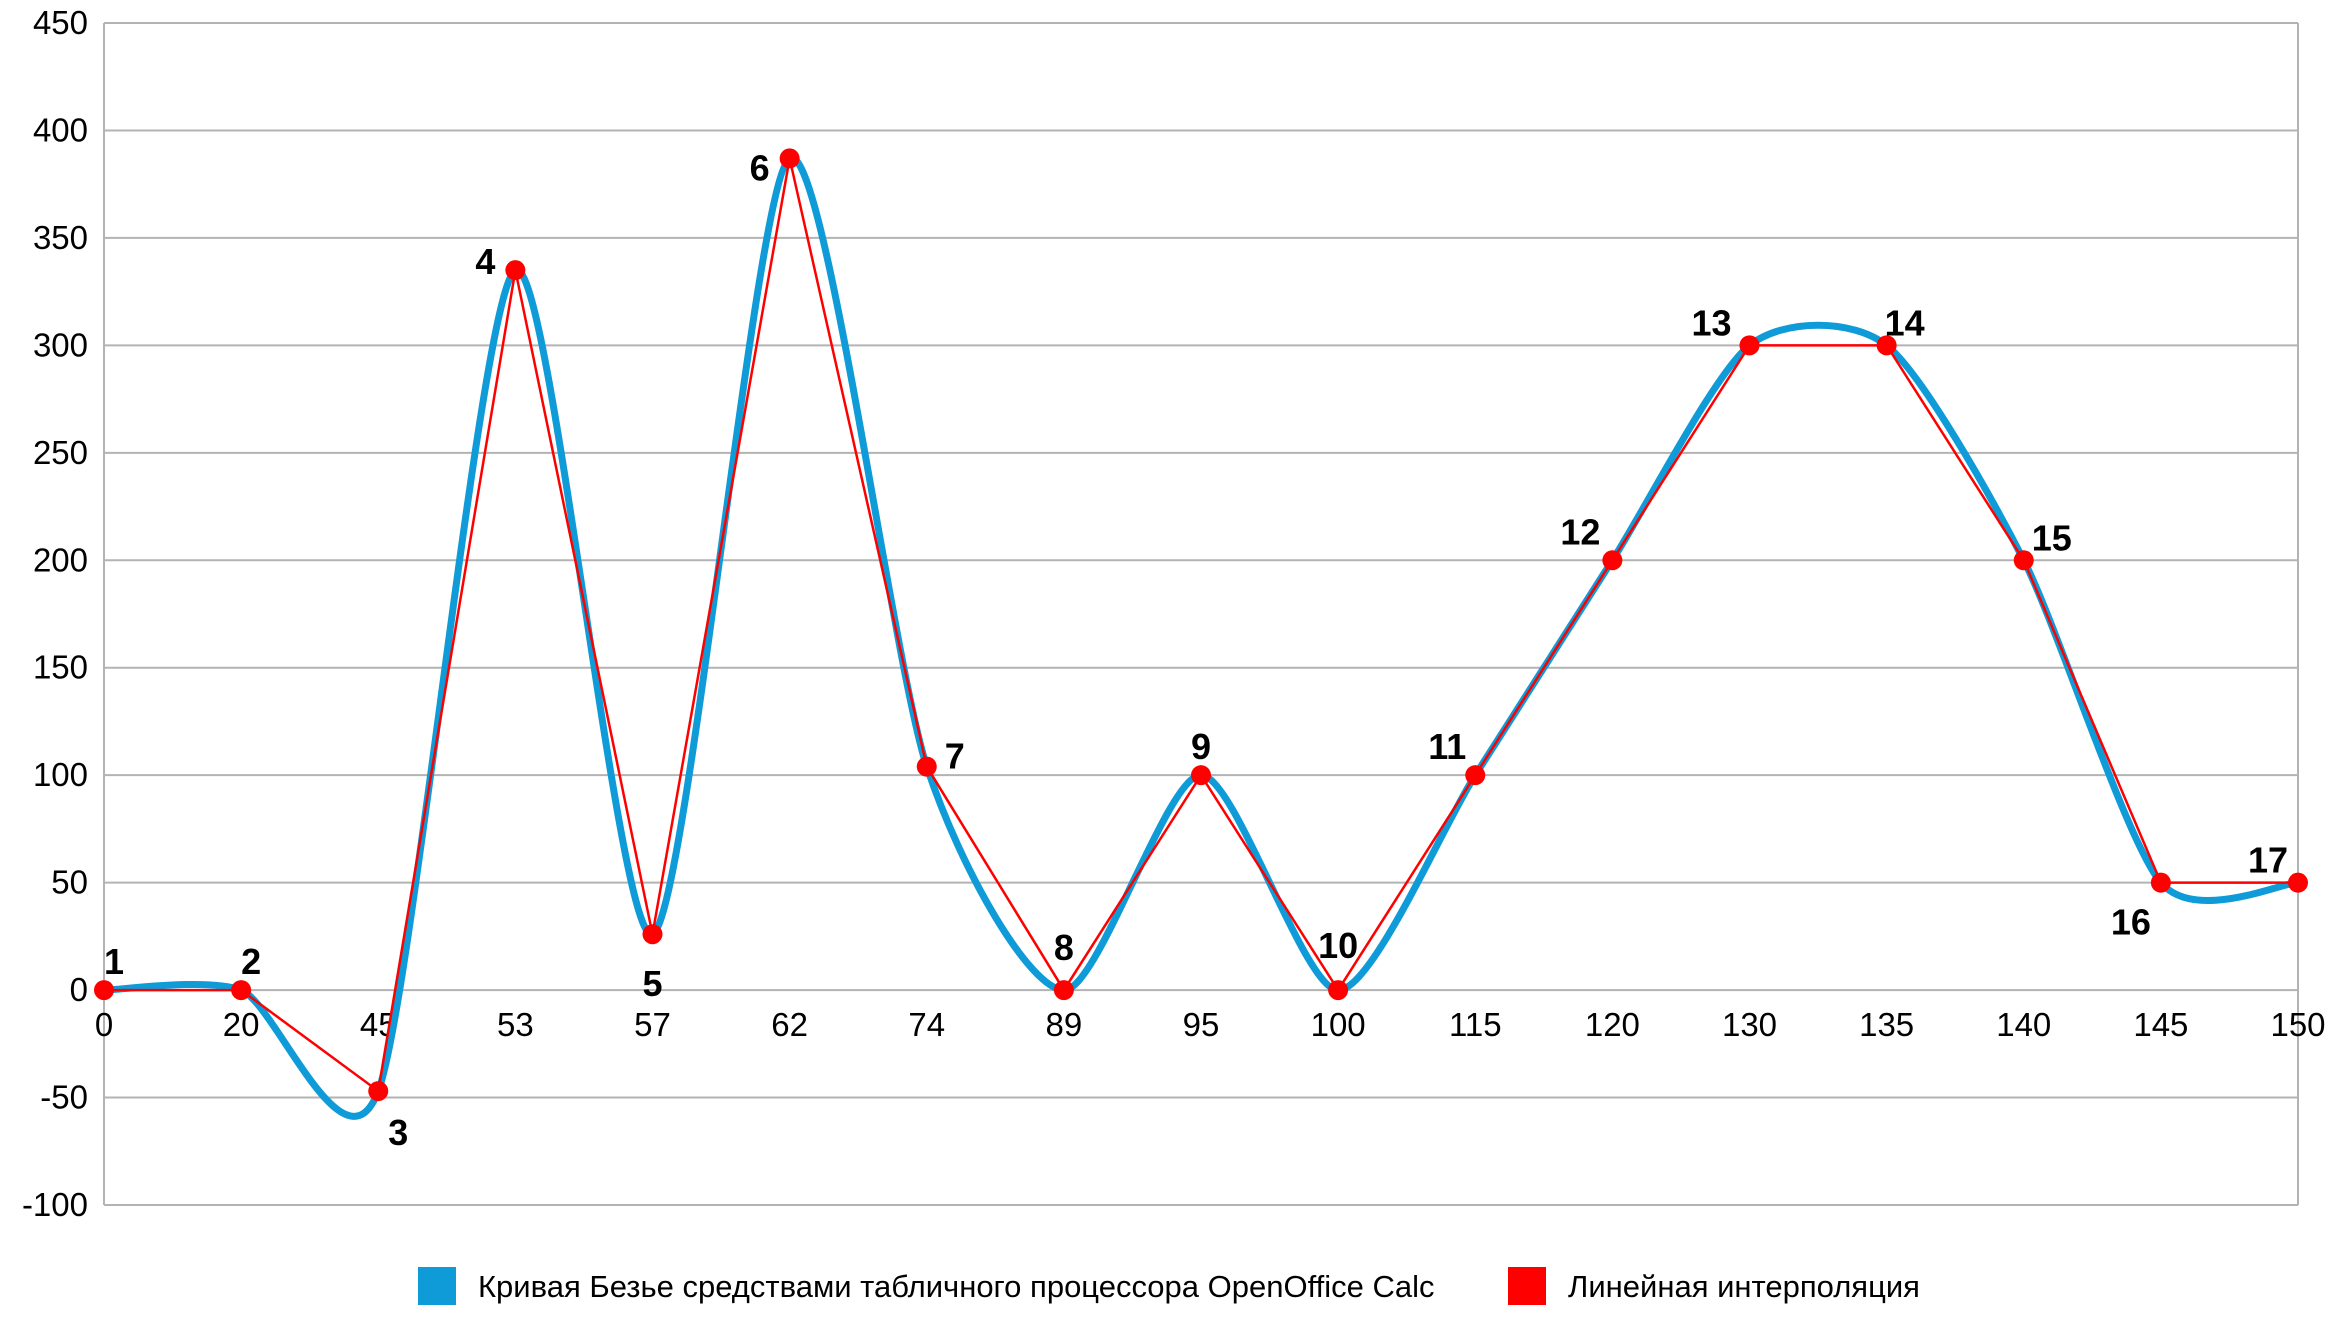  What do you see at coordinates (79, 989) in the screenshot?
I see `y-tick-label: 0` at bounding box center [79, 989].